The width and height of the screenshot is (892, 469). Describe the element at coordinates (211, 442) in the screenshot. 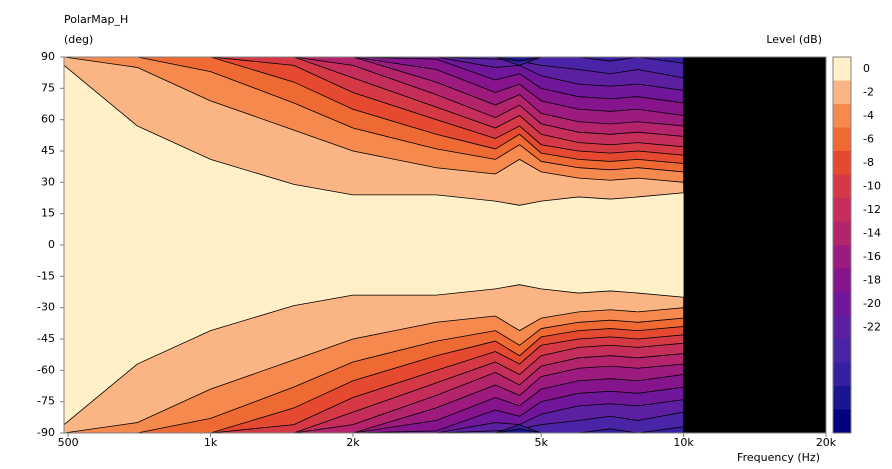

I see `x-tick-label: 1k` at that location.